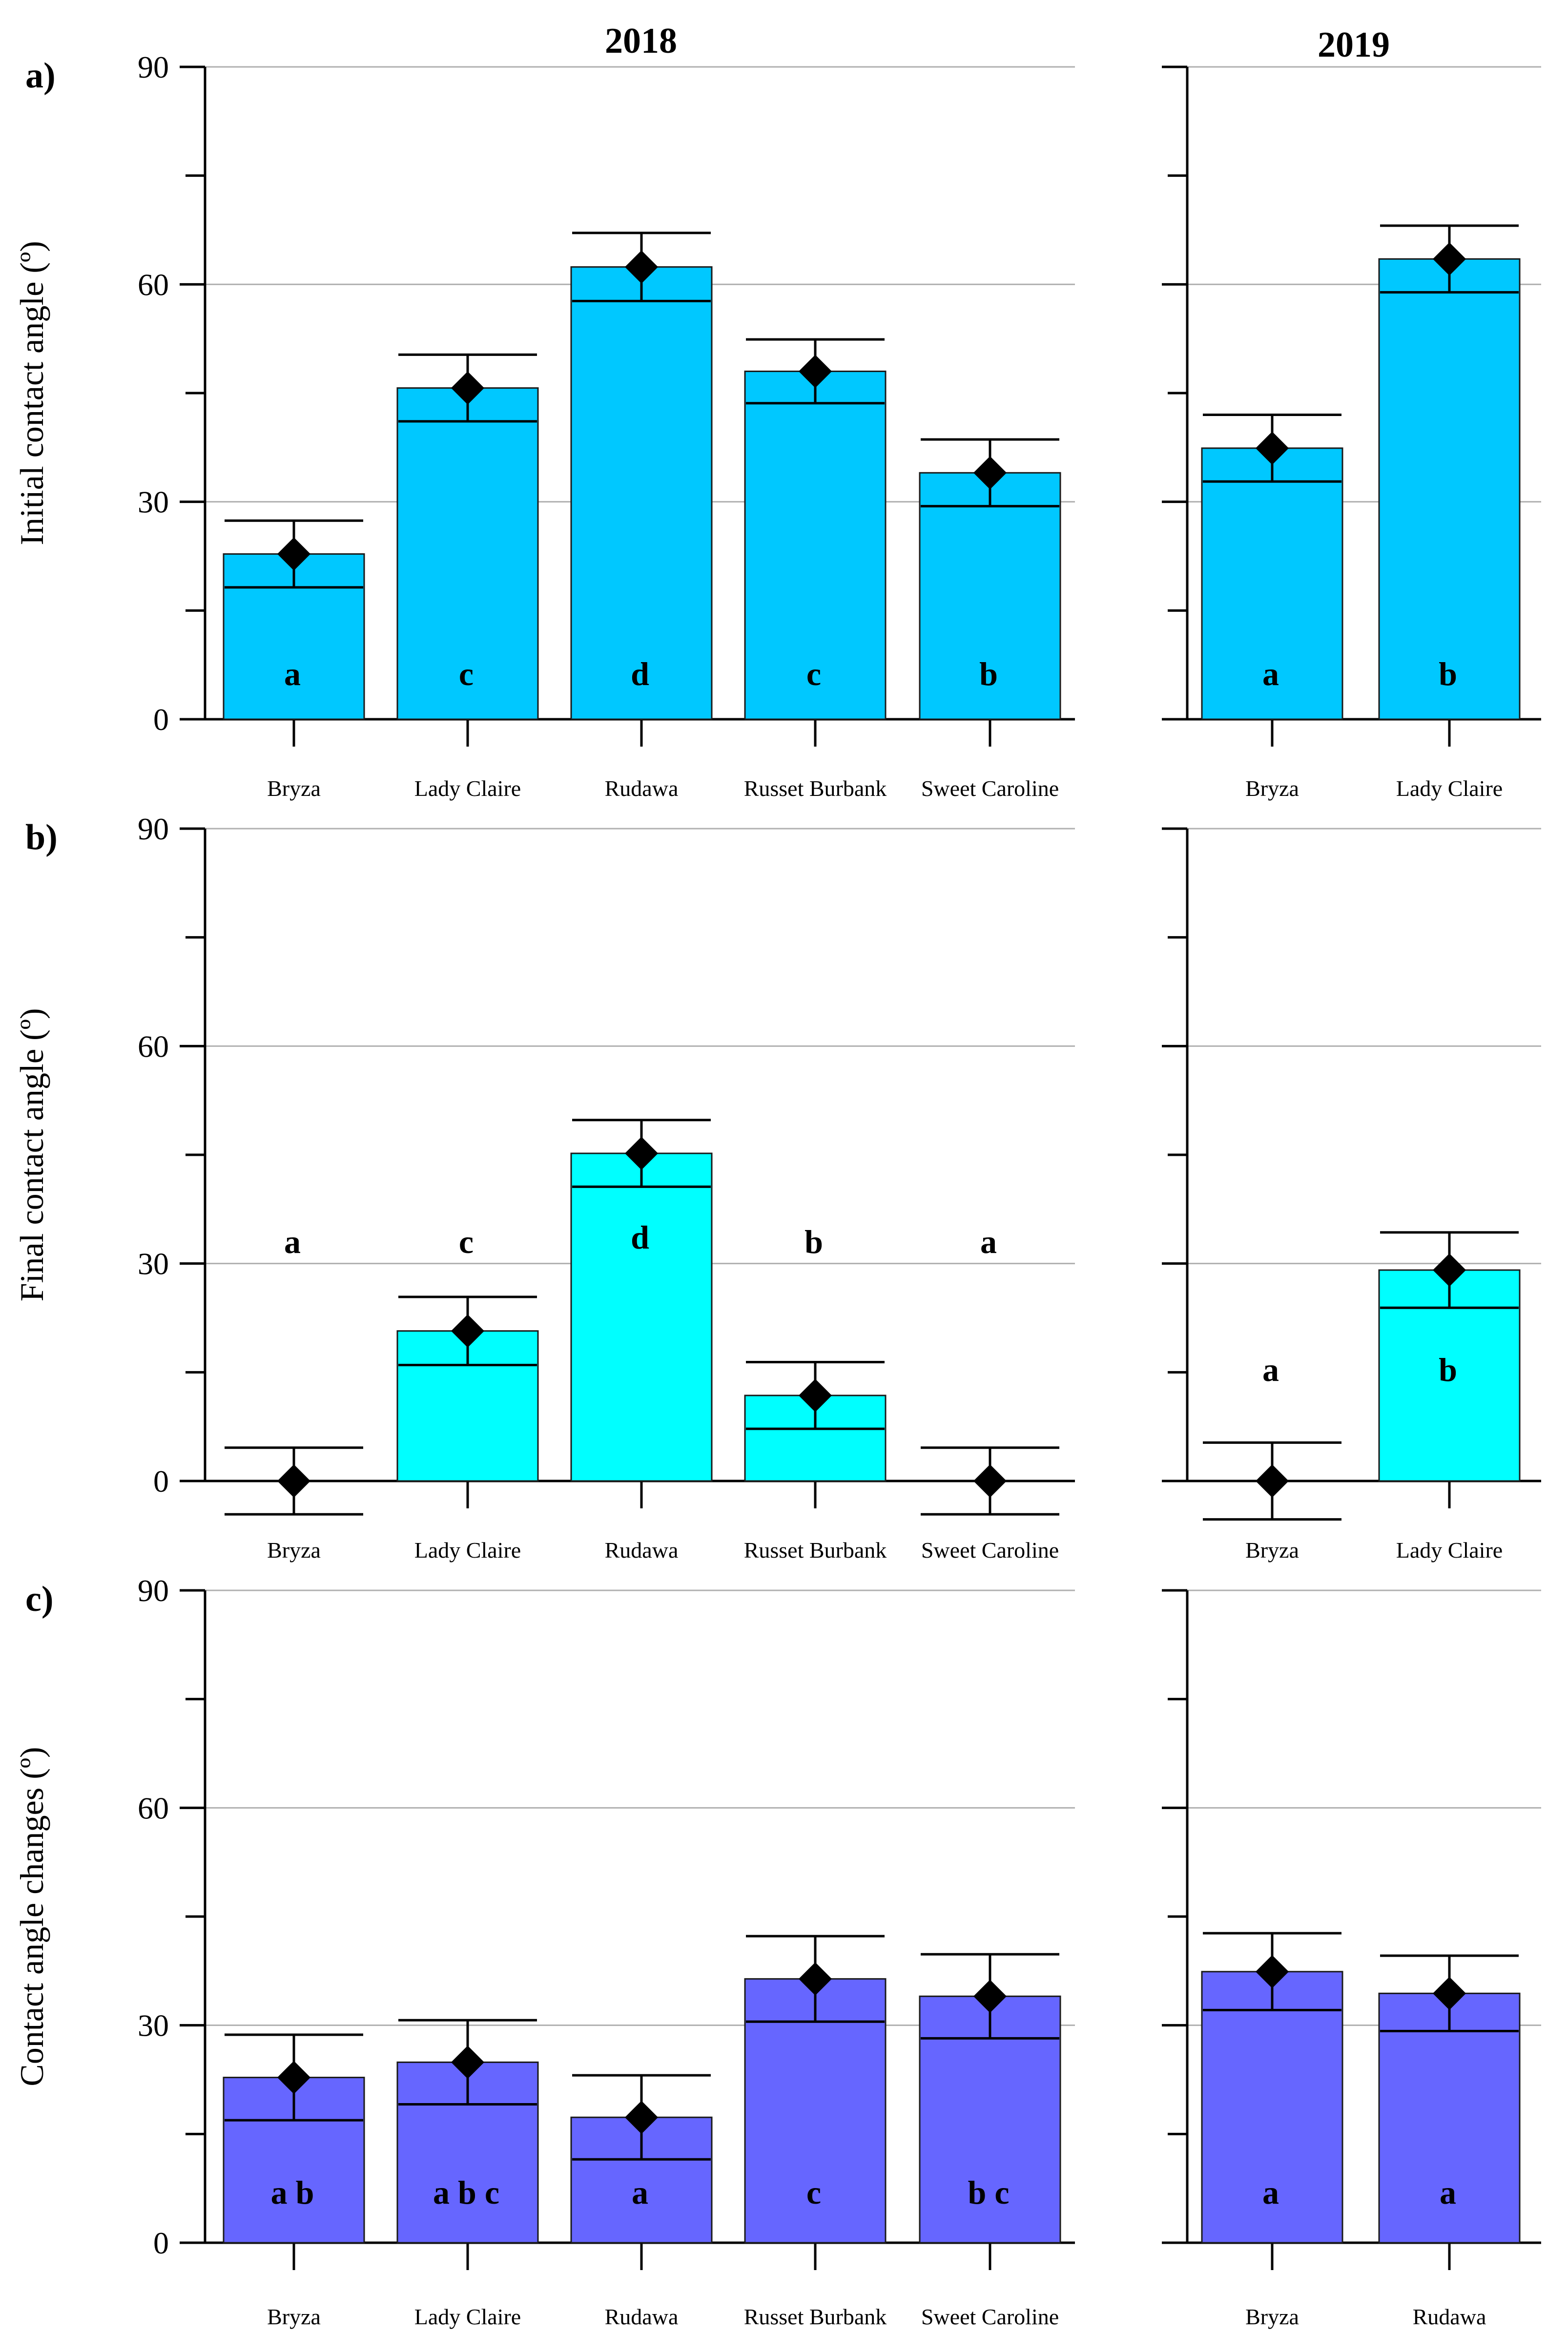 The width and height of the screenshot is (1568, 2336). Describe the element at coordinates (1354, 45) in the screenshot. I see `year-title-2019: 2019` at that location.